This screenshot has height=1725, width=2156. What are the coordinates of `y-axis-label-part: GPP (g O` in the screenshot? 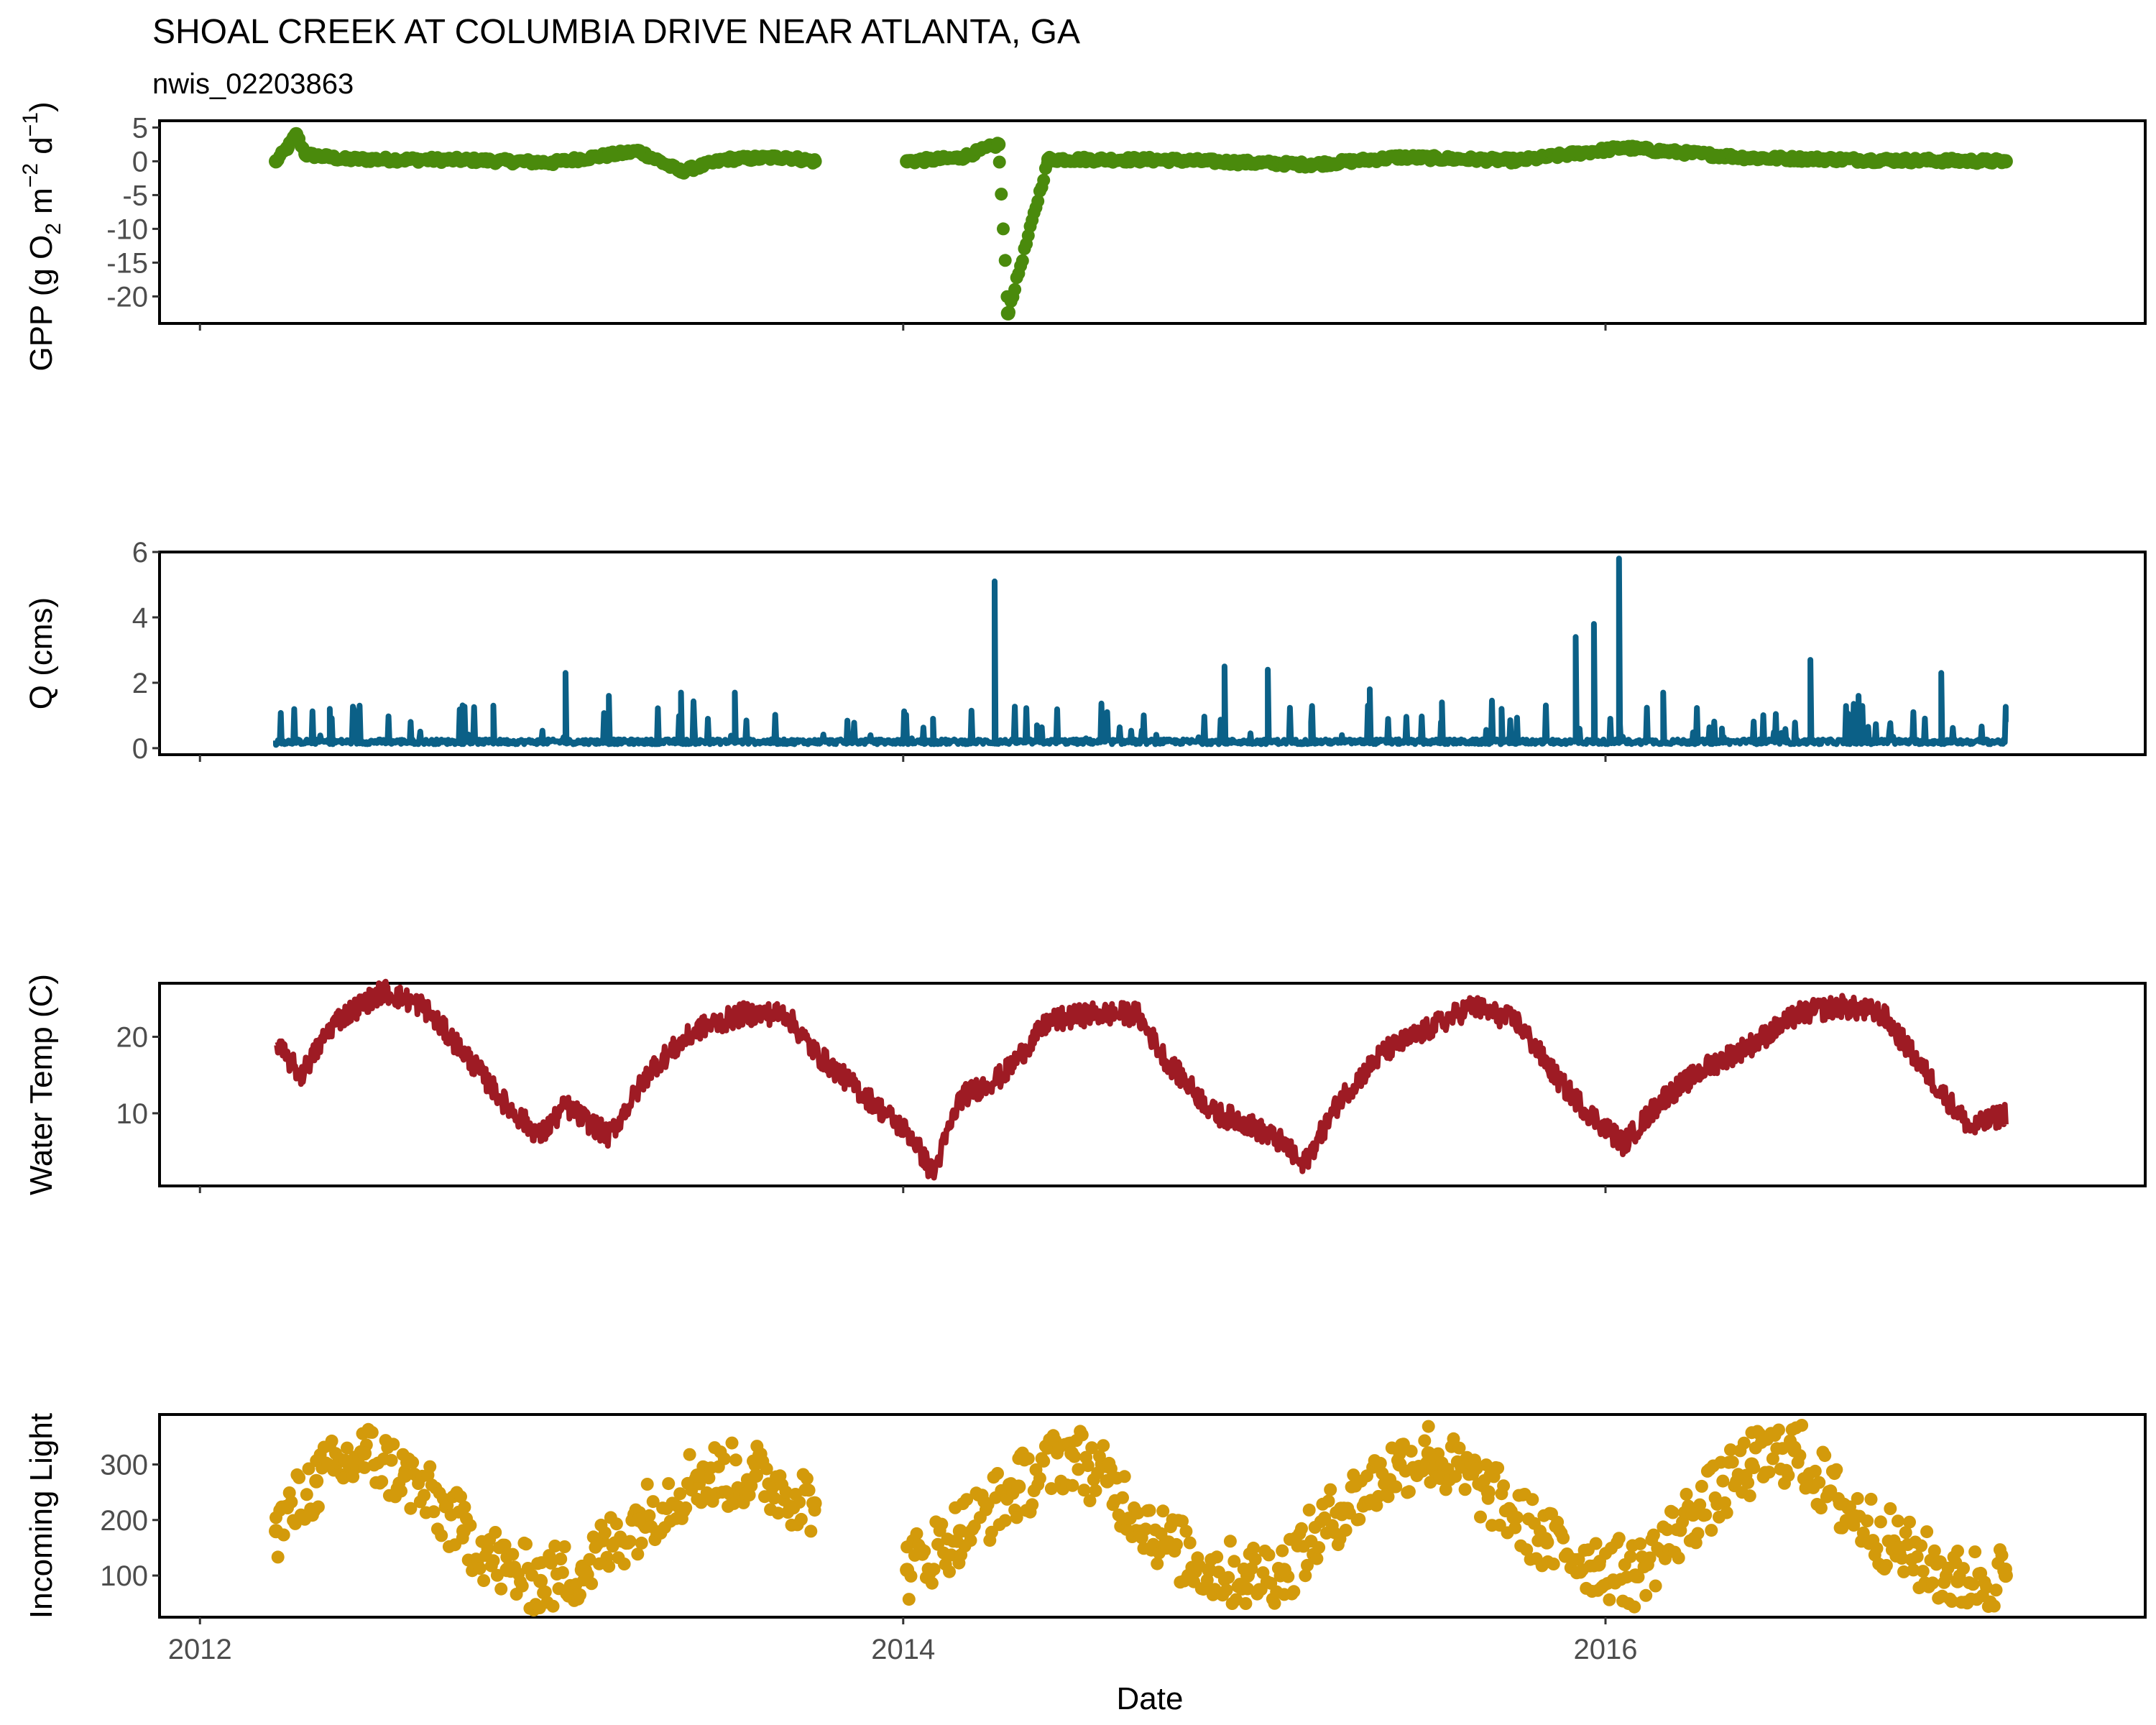 It's located at (41, 303).